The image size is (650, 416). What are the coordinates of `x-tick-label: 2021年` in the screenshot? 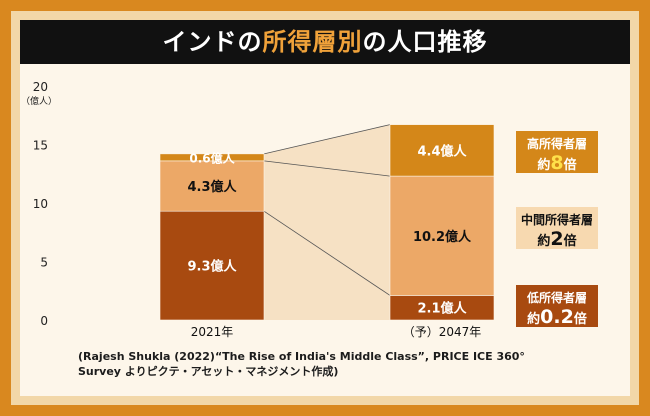 It's located at (212, 332).